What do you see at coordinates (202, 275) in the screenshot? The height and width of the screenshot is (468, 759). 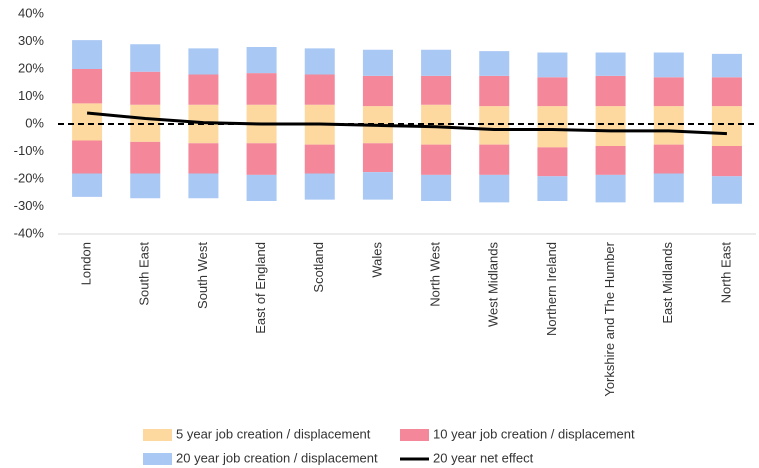 I see `x-tick-label: South West` at bounding box center [202, 275].